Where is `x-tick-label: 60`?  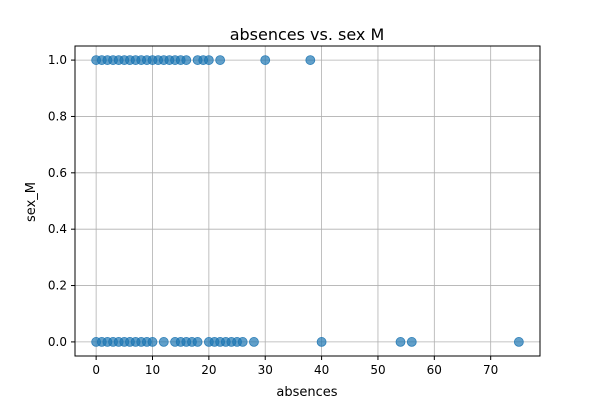
x-tick-label: 60 is located at coordinates (434, 370).